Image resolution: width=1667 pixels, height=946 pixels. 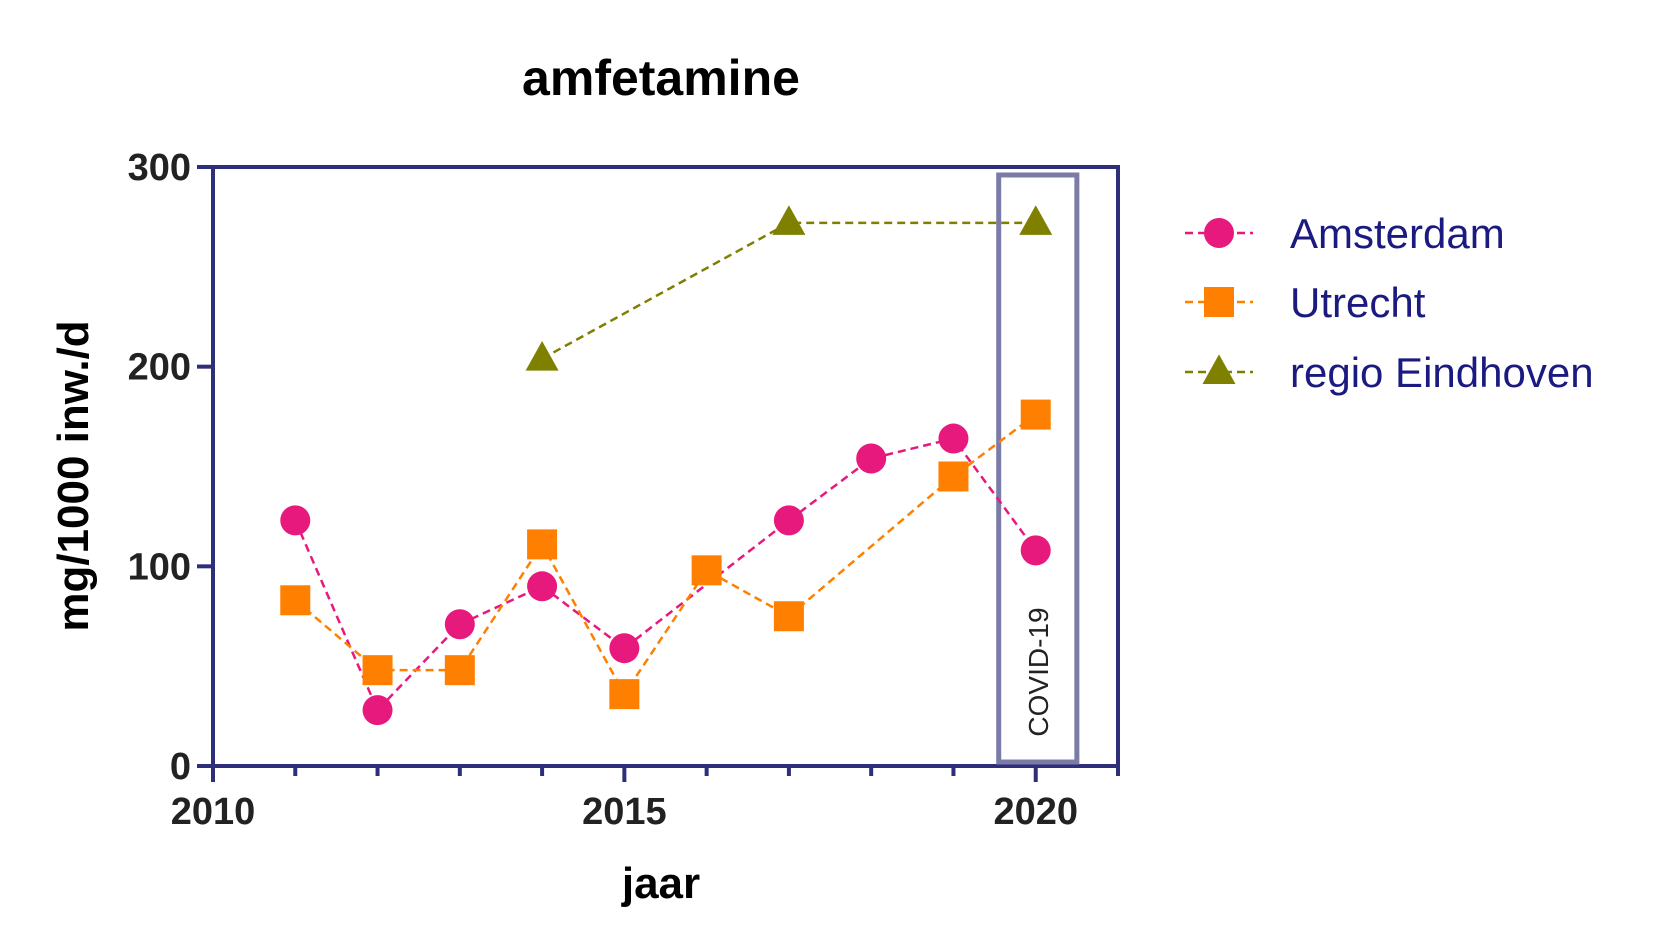 What do you see at coordinates (624, 812) in the screenshot?
I see `x-tick-label: 2015` at bounding box center [624, 812].